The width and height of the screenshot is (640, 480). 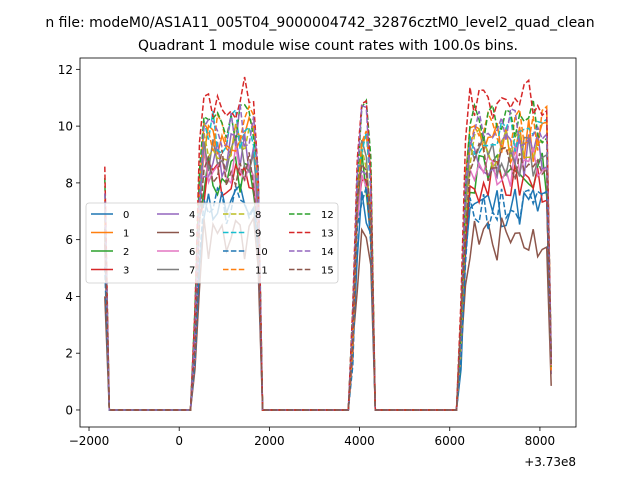 I want to click on x-tick-label: 8000, so click(x=540, y=441).